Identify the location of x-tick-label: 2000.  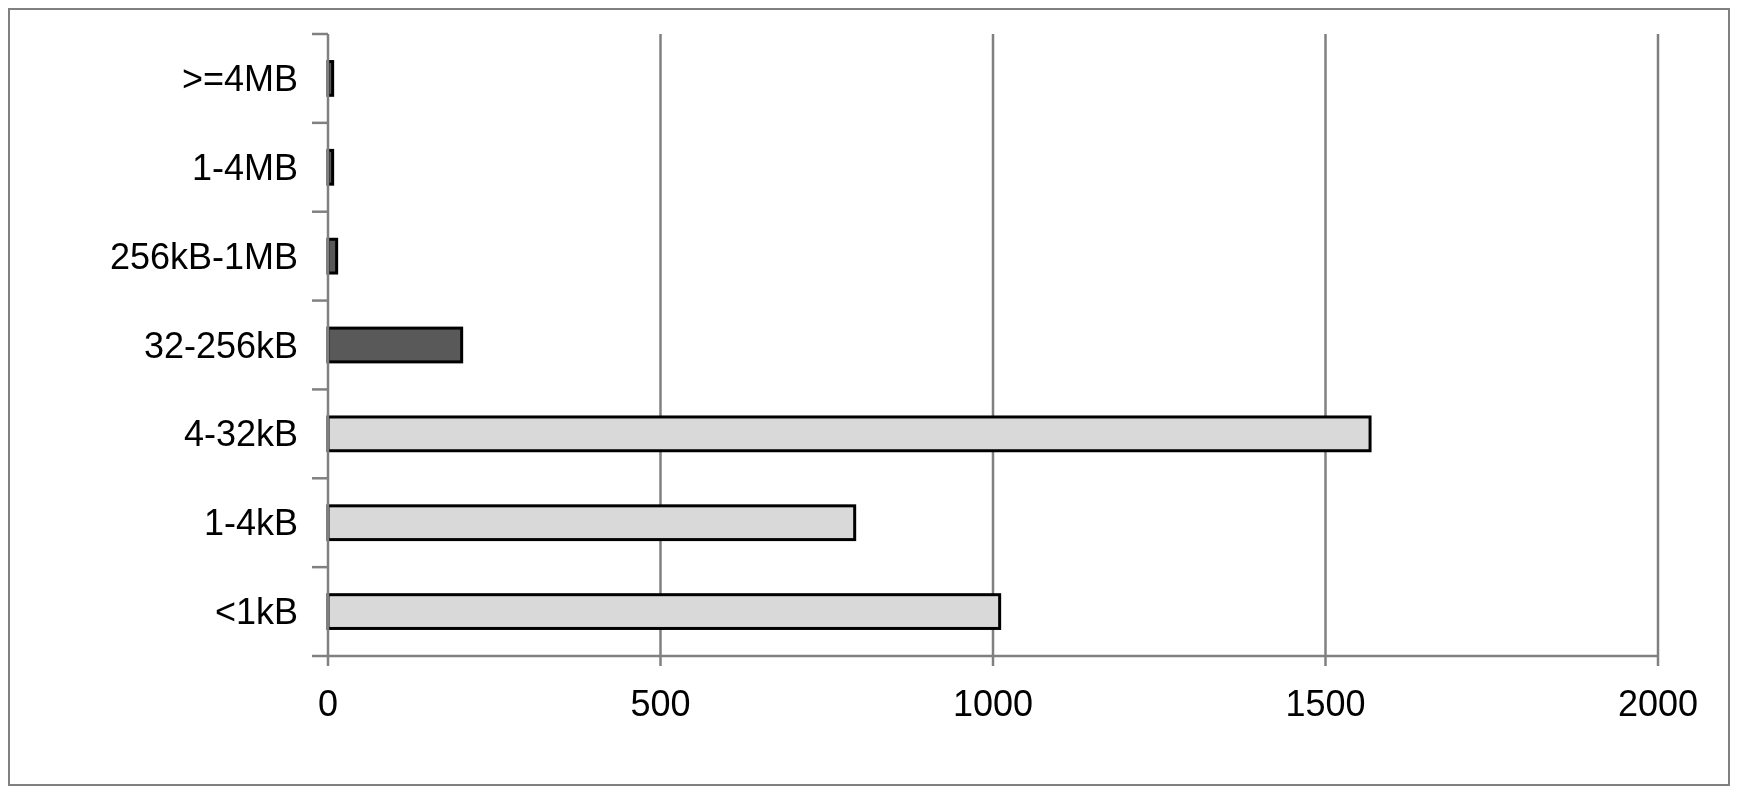
(1658, 703).